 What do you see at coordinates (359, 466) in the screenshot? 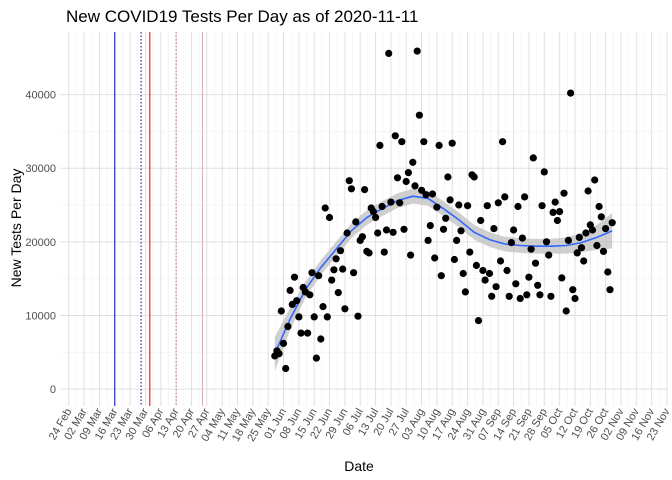
I see `x-axis-title: Date` at bounding box center [359, 466].